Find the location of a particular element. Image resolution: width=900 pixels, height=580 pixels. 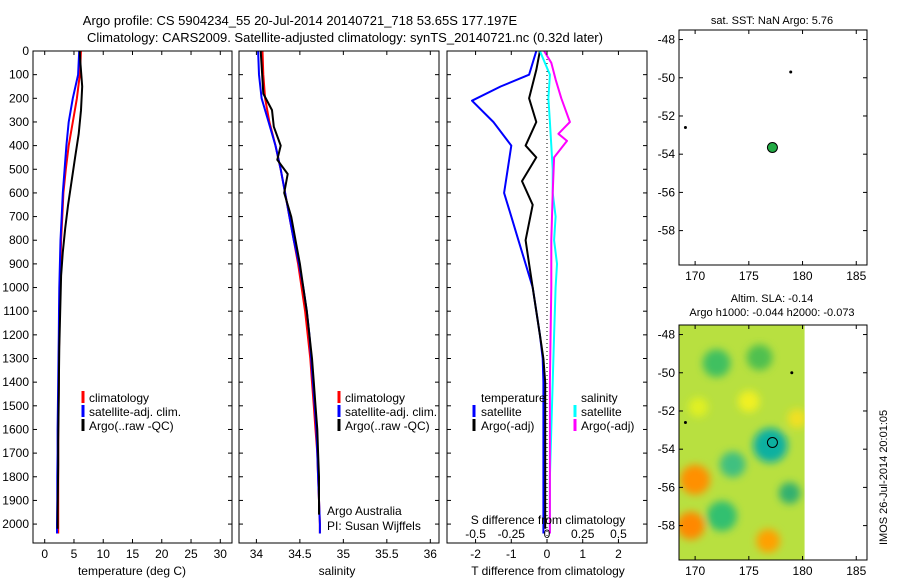

difference-stick-label: 0.25 is located at coordinates (583, 534).